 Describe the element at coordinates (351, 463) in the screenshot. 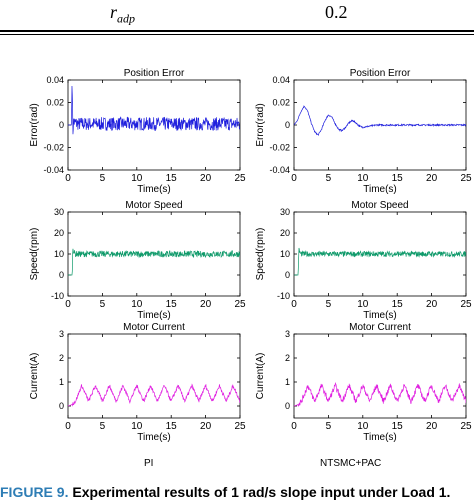

I see `column-label-ntsmc: NTSMC+PAC` at that location.